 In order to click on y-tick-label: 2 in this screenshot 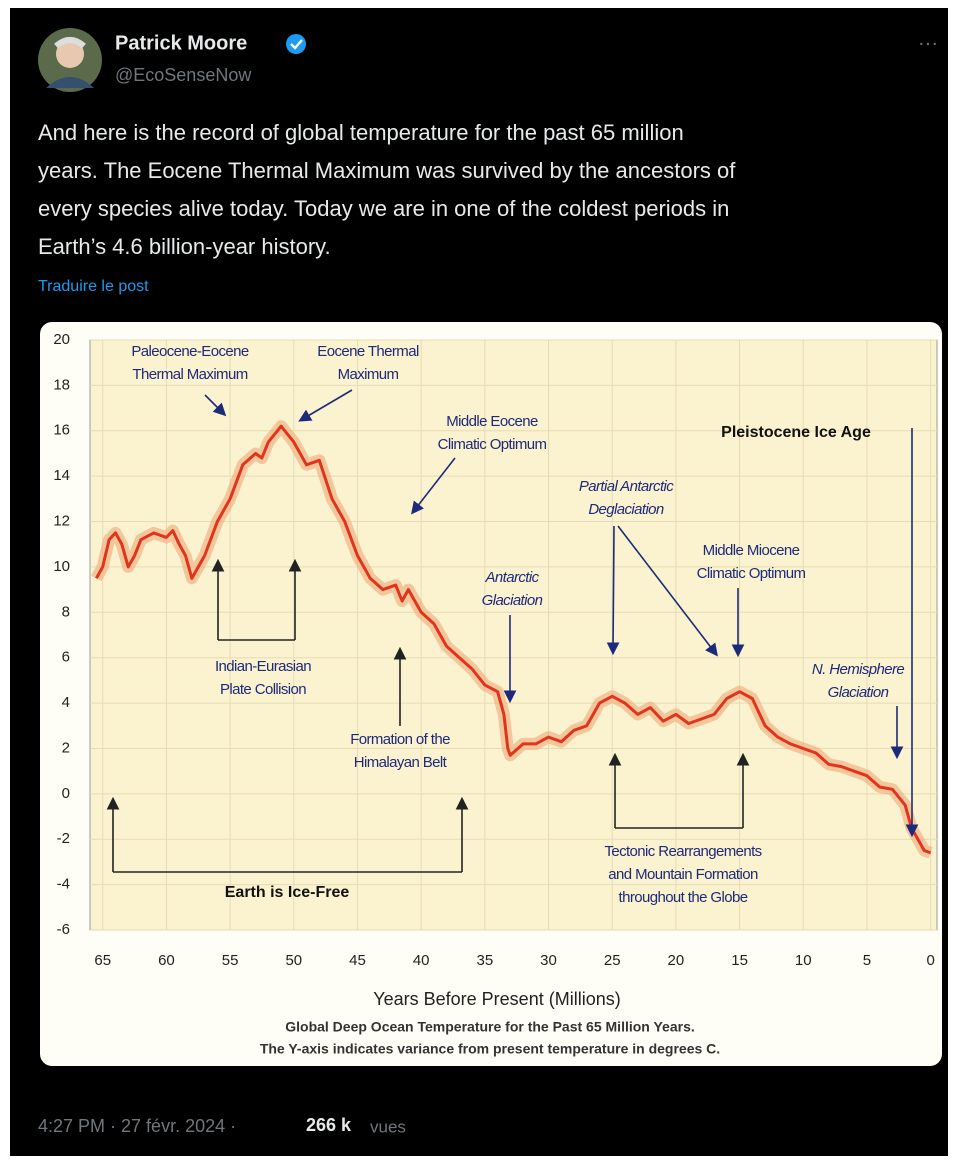, I will do `click(66, 747)`.